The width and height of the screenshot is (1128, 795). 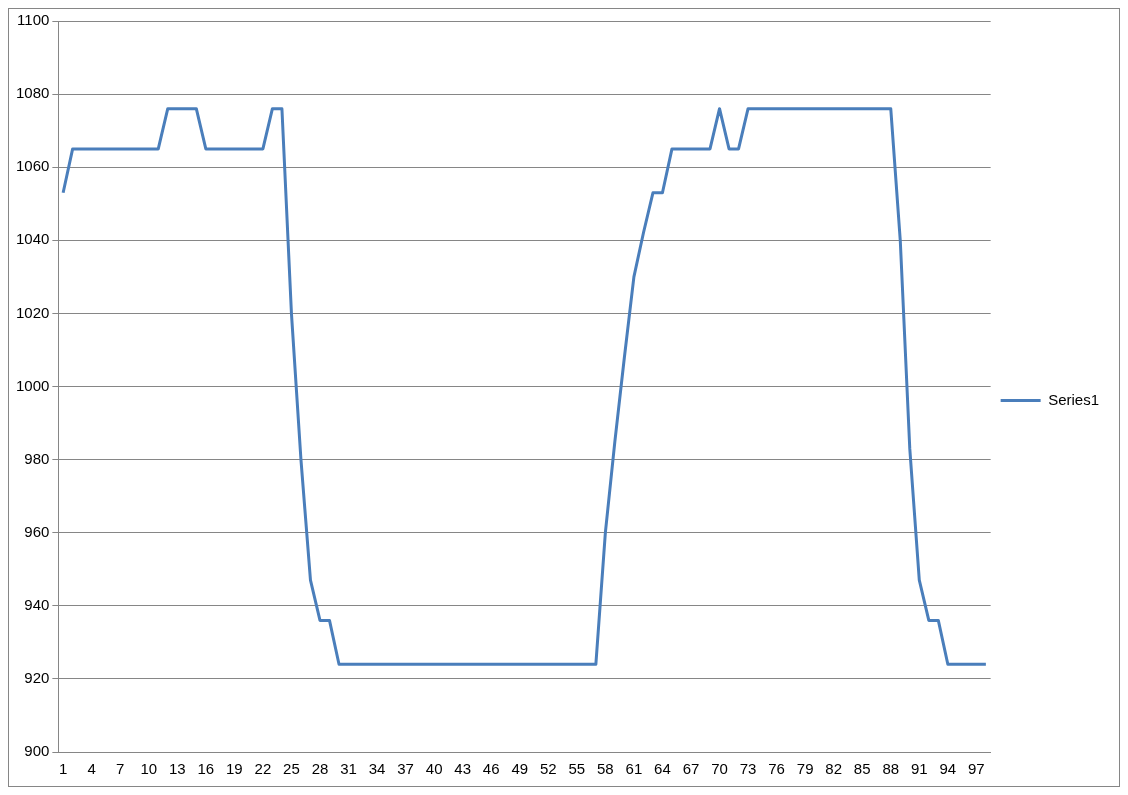 I want to click on y-tick-label: 1040, so click(x=32, y=239).